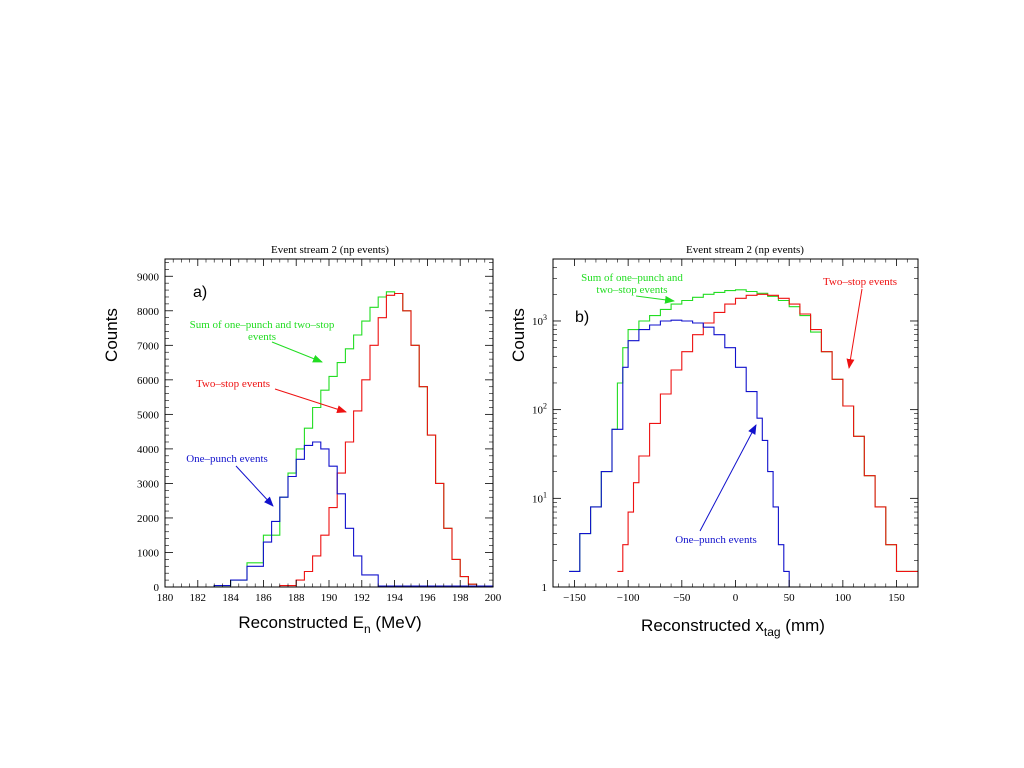 This screenshot has height=768, width=1024. What do you see at coordinates (843, 598) in the screenshot?
I see `panel-b-xtick-label: 100` at bounding box center [843, 598].